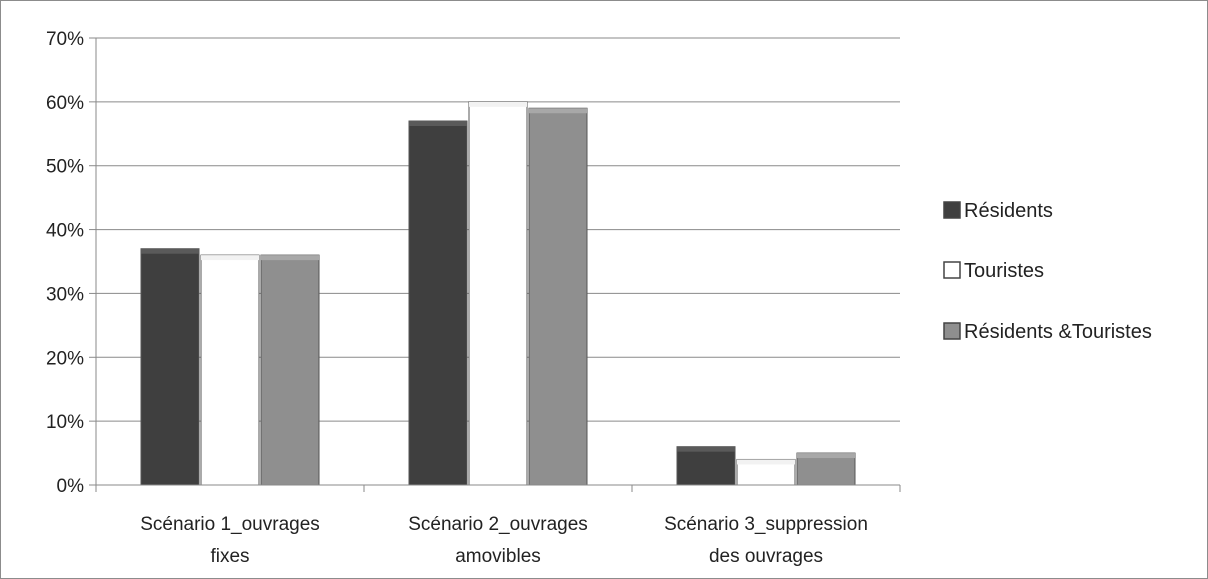 The width and height of the screenshot is (1208, 579). Describe the element at coordinates (766, 524) in the screenshot. I see `category-label: Scénario 3_suppression` at that location.